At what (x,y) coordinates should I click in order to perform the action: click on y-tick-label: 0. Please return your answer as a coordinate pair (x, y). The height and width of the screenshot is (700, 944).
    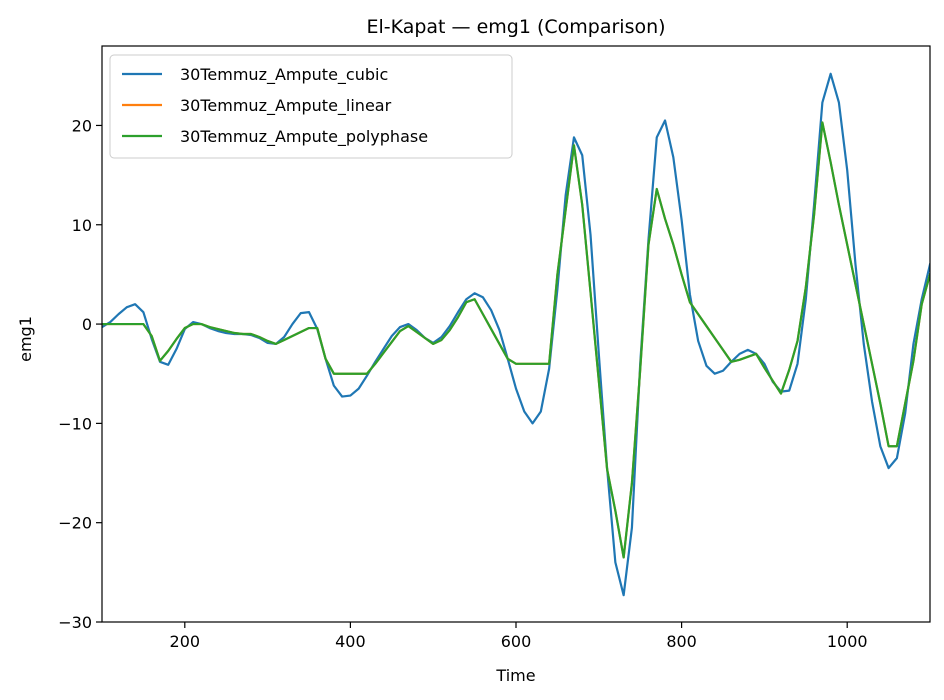
    Looking at the image, I should click on (87, 324).